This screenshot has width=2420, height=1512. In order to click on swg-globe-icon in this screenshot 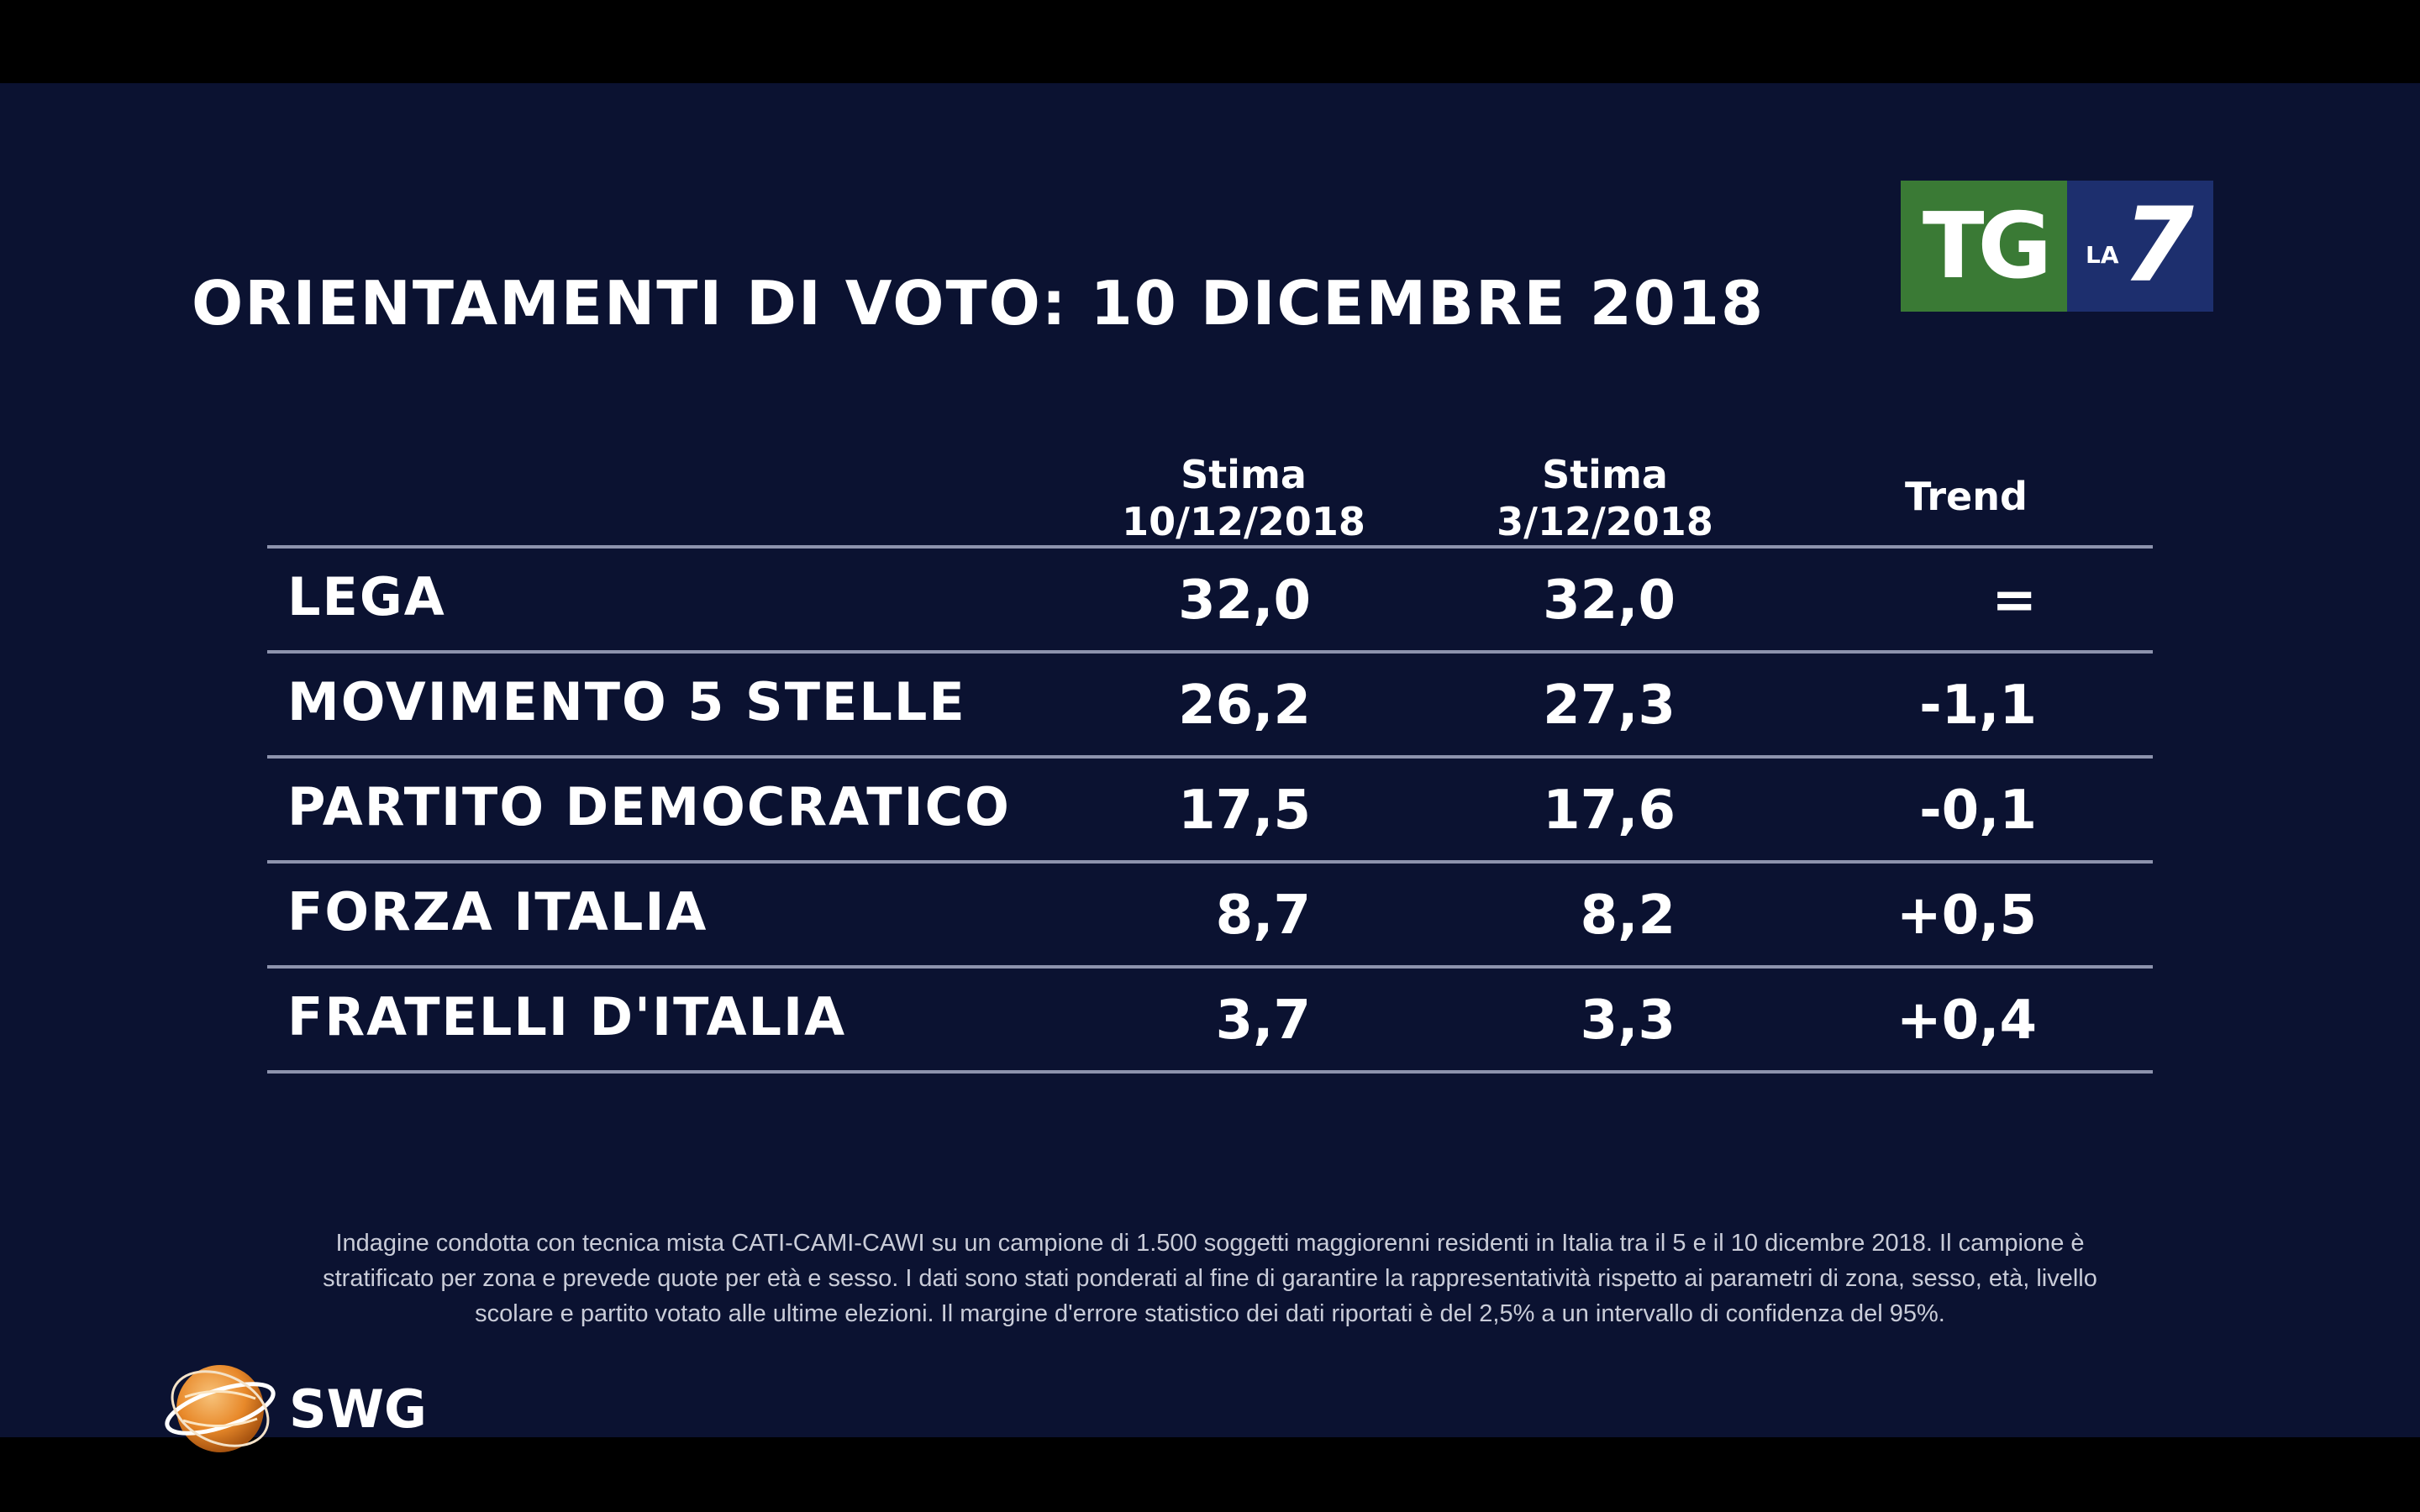, I will do `click(220, 1408)`.